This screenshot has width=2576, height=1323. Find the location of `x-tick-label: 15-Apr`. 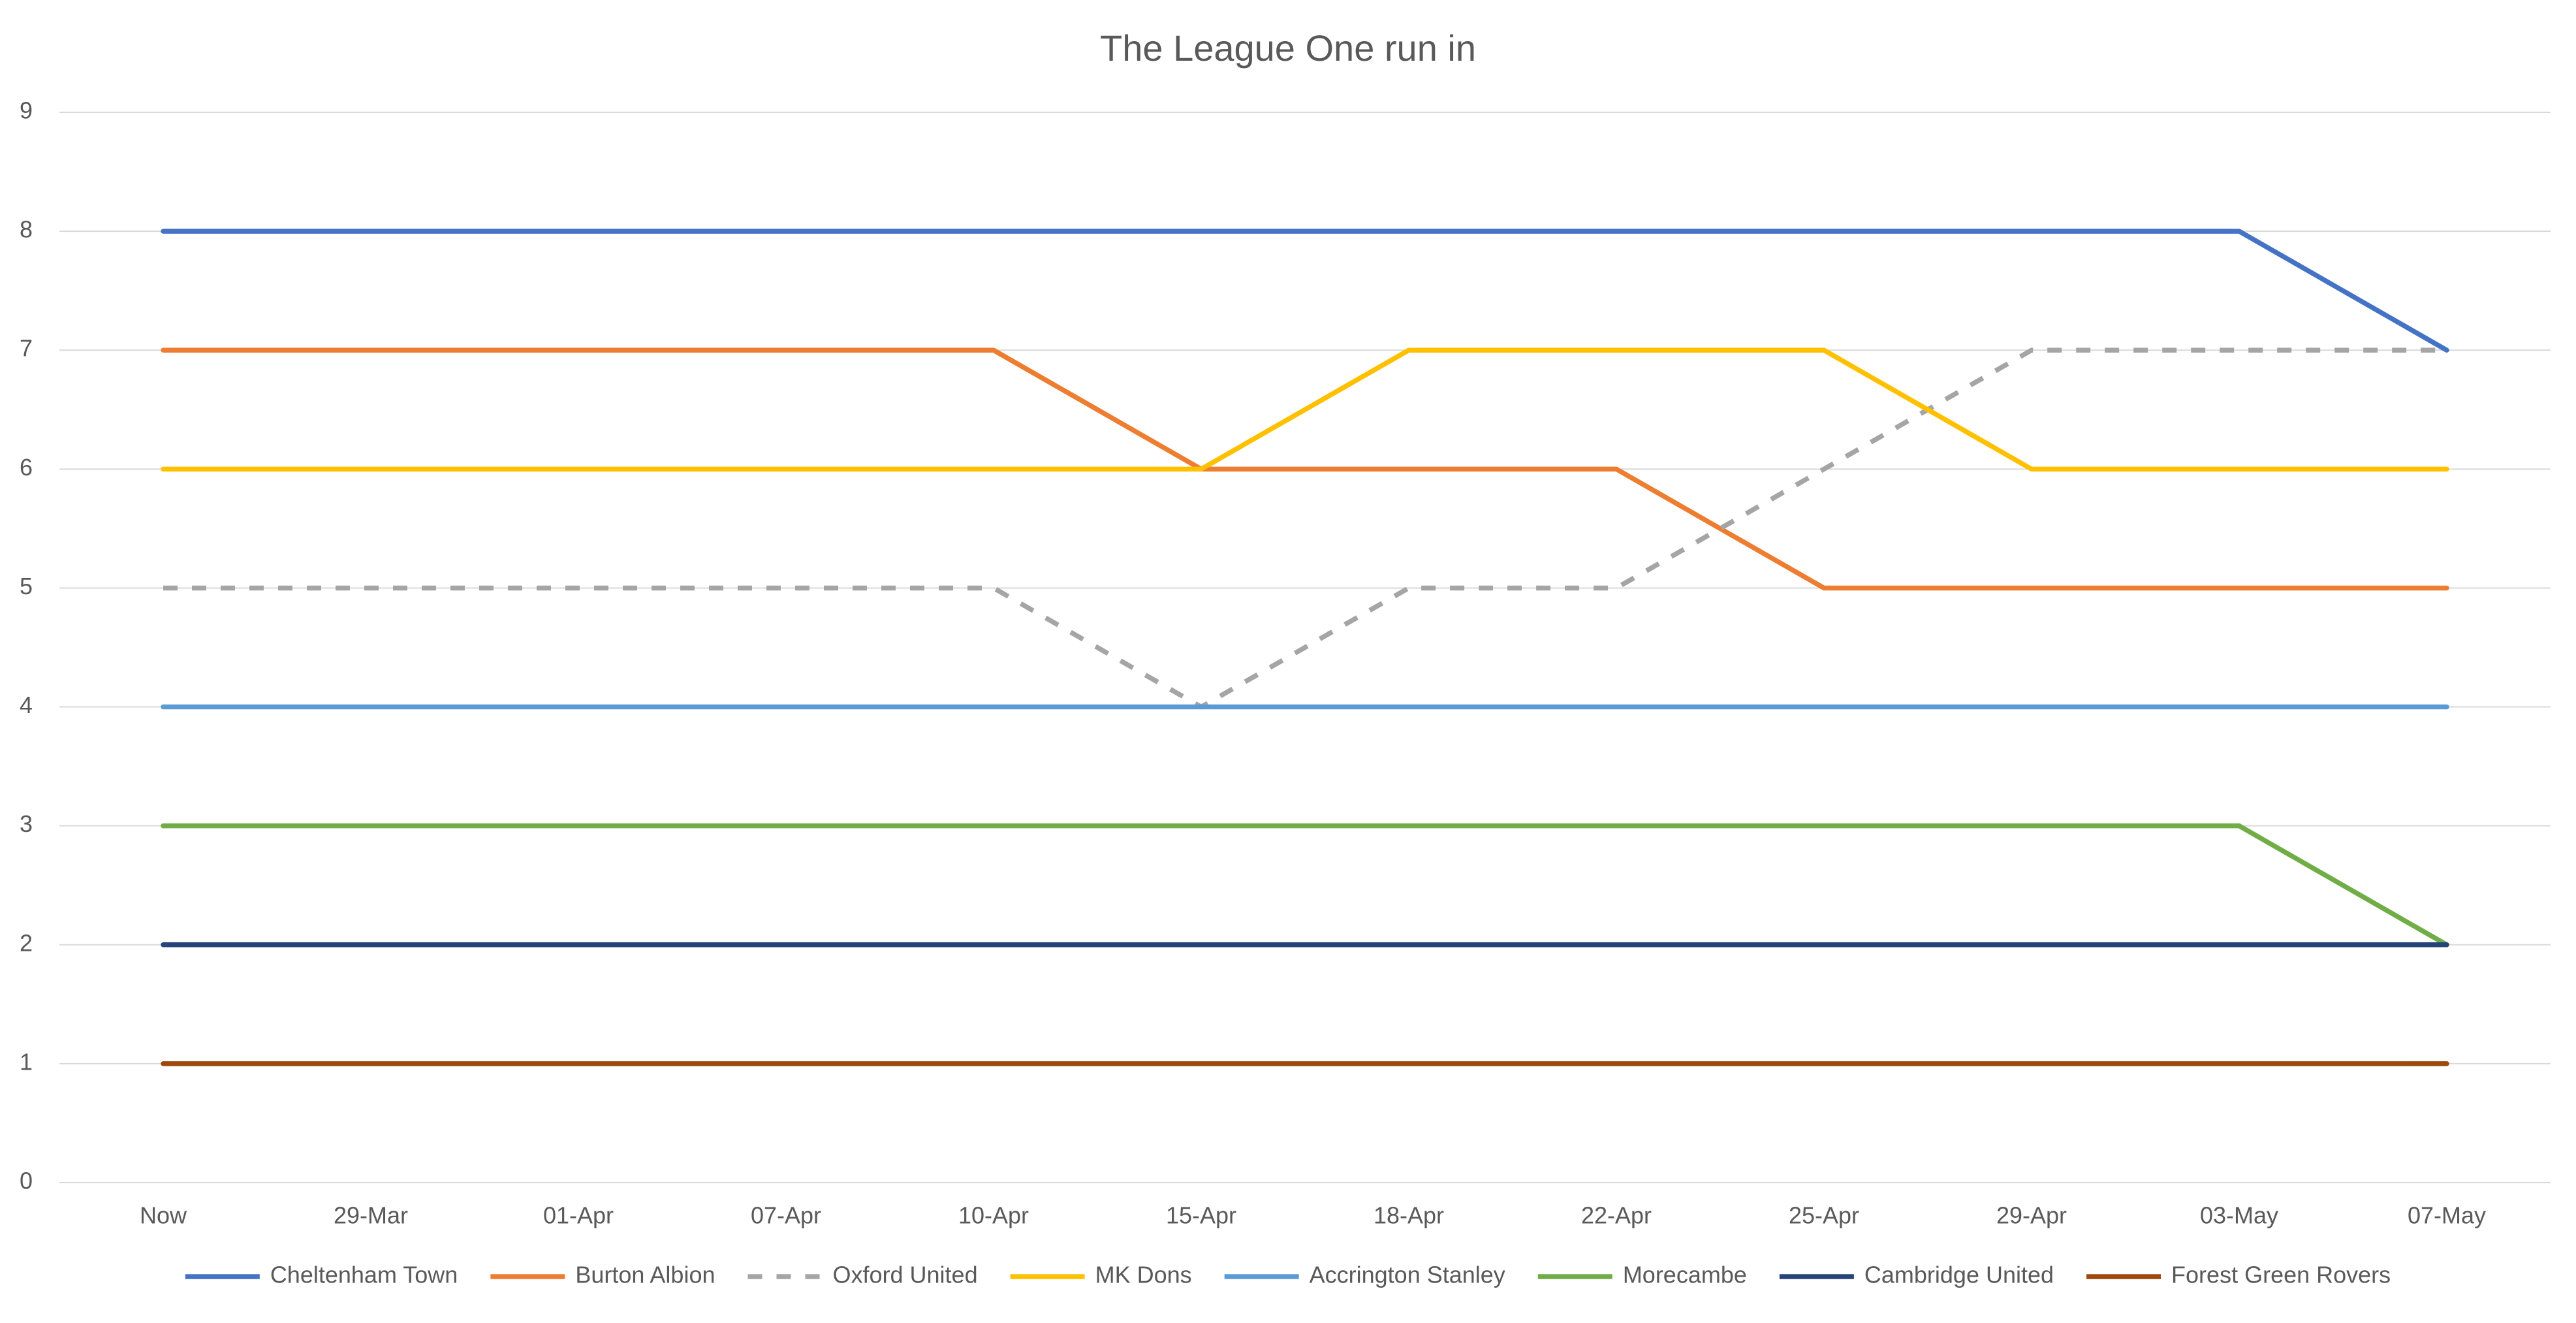

x-tick-label: 15-Apr is located at coordinates (1201, 1215).